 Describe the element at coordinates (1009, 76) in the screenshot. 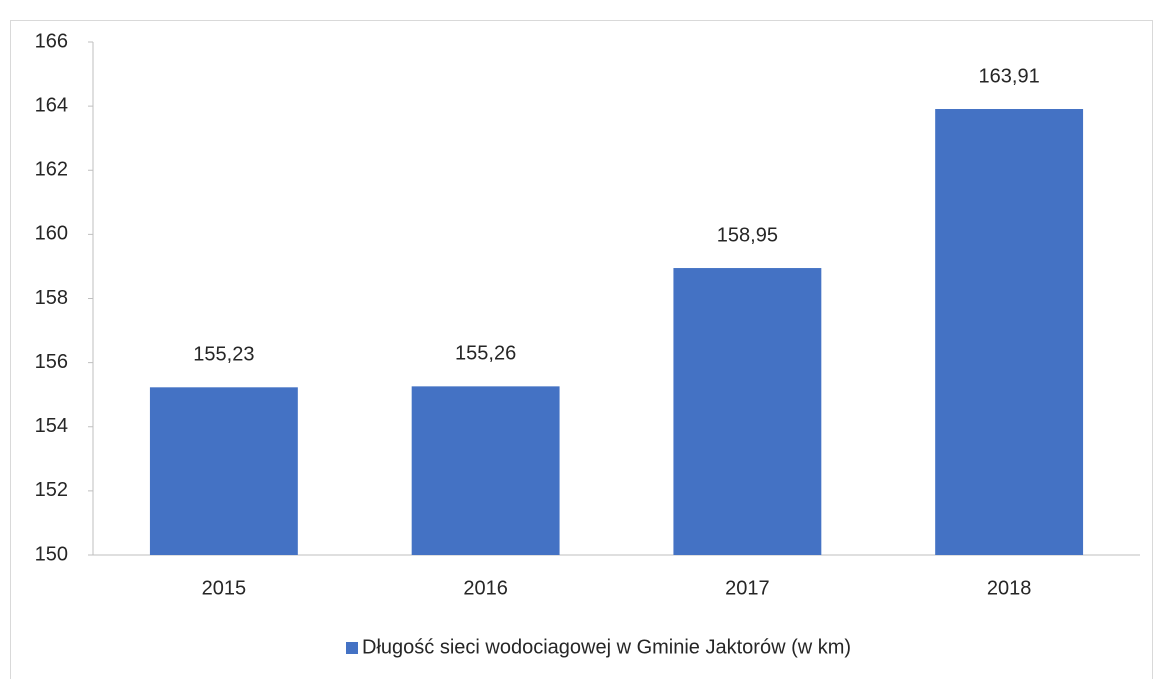

I see `data-label: 163,91` at that location.